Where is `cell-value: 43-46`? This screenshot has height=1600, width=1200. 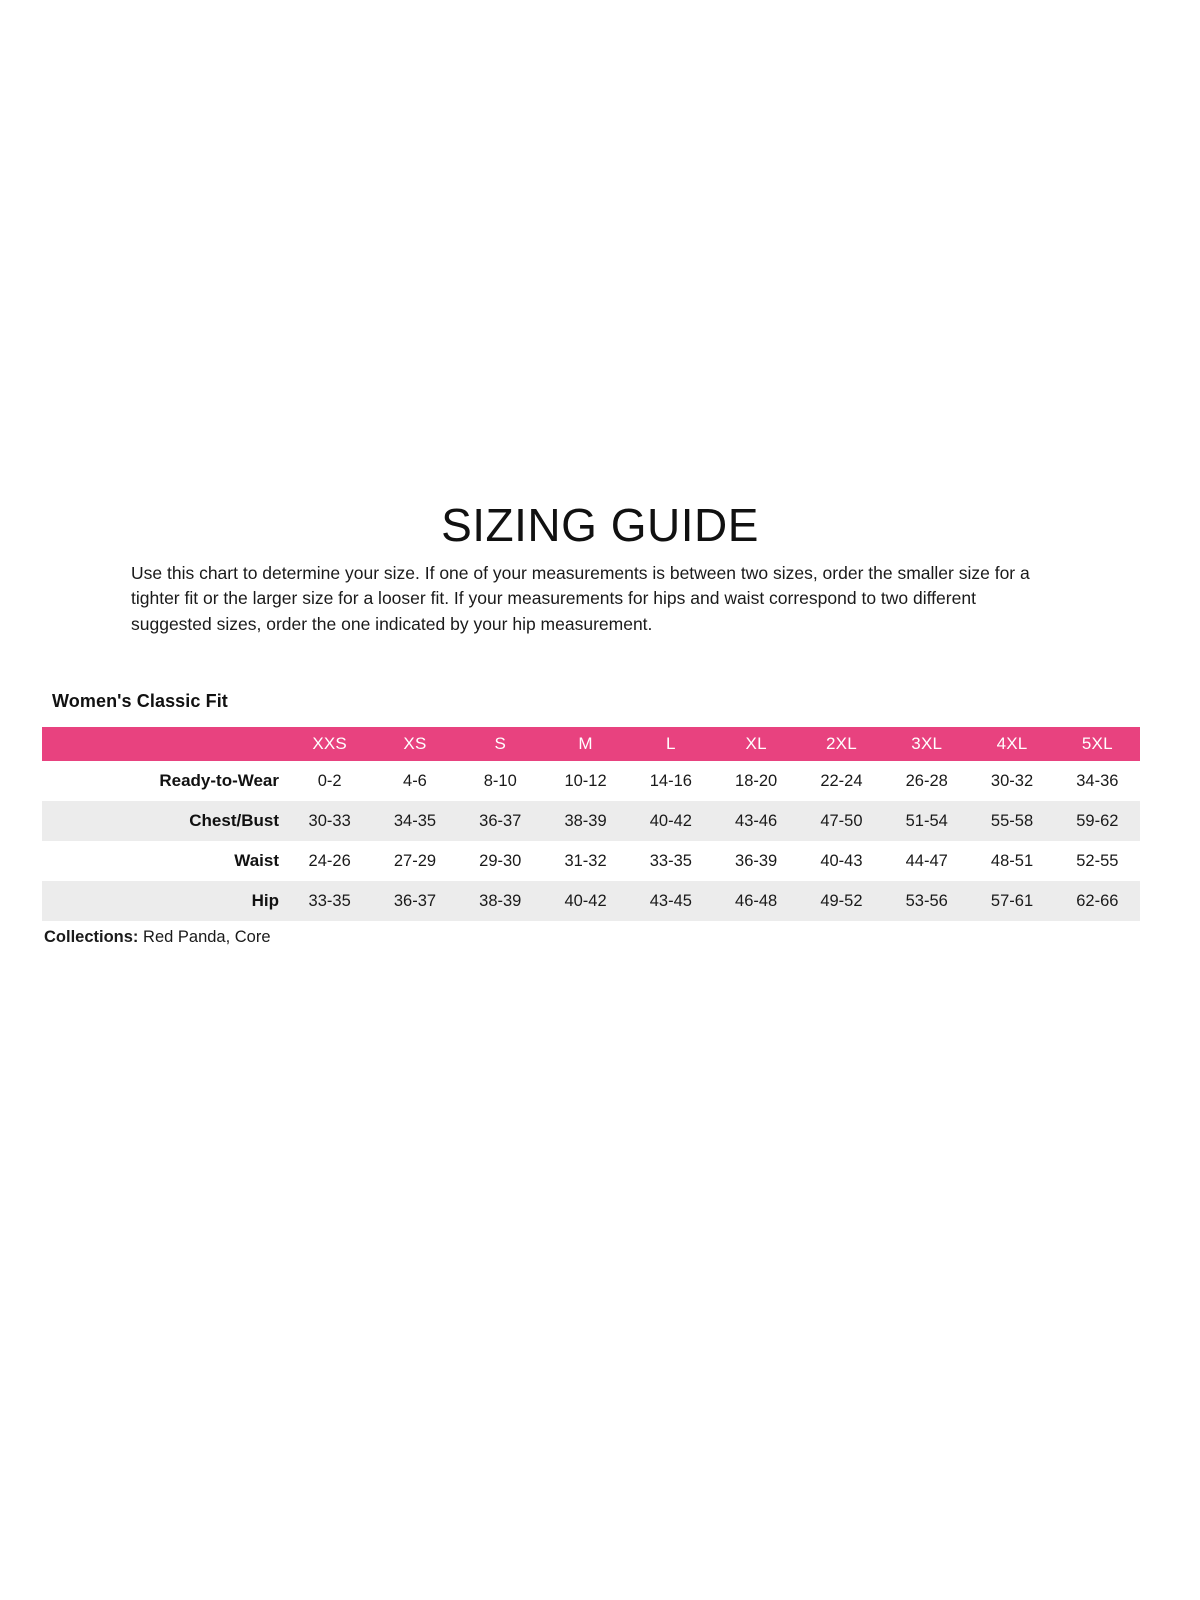 cell-value: 43-46 is located at coordinates (756, 820).